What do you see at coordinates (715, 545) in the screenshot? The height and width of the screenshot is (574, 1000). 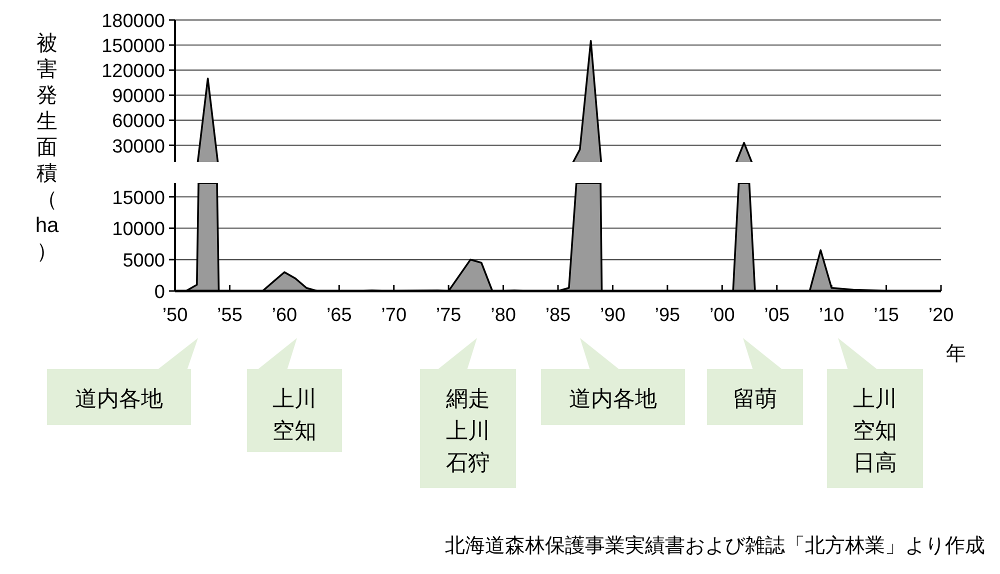 I see `text: 北海道森林保護事業実績書および雑誌「北方林業」より作成` at bounding box center [715, 545].